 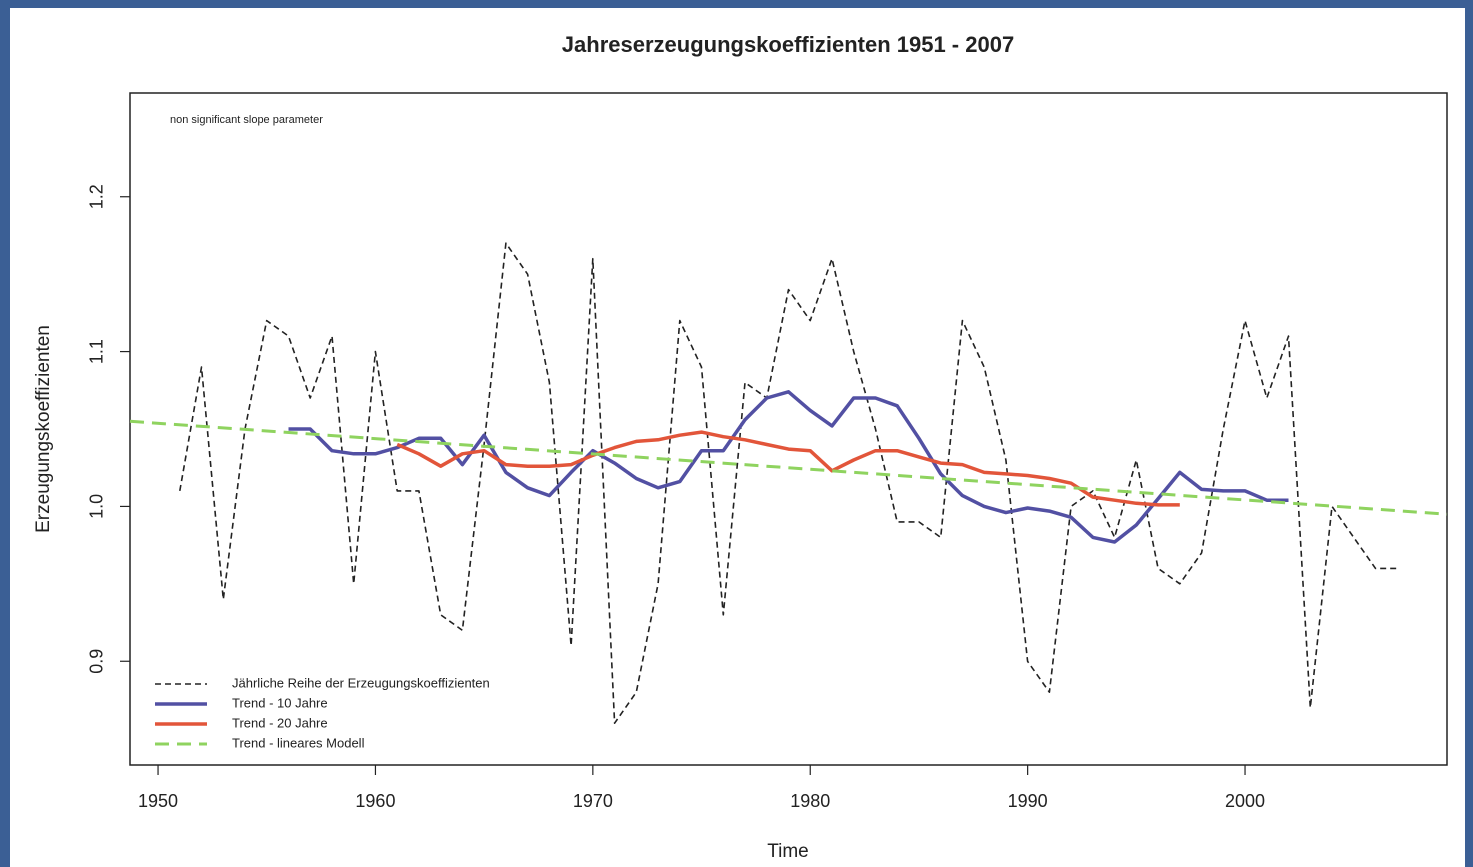 I want to click on x-tick-label: 1990, so click(x=1028, y=801).